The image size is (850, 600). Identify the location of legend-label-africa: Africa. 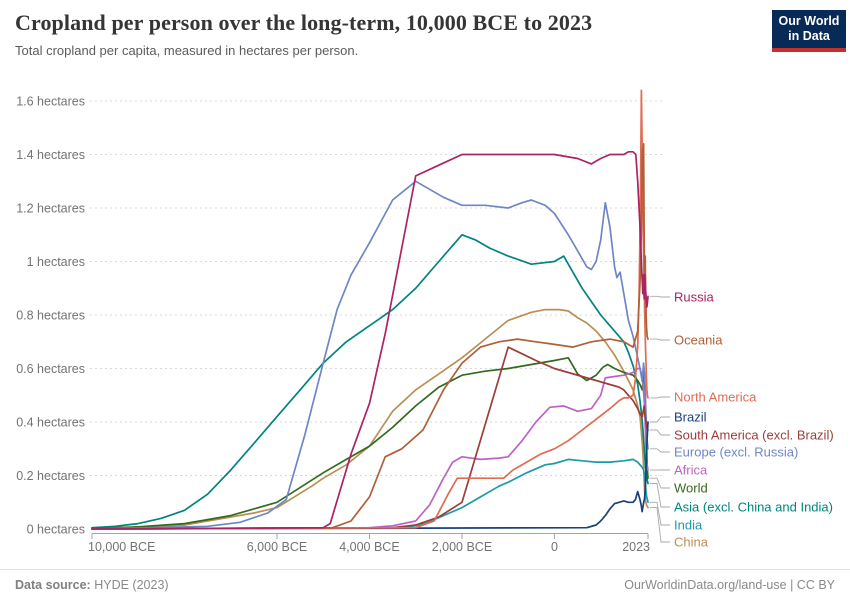
(691, 470).